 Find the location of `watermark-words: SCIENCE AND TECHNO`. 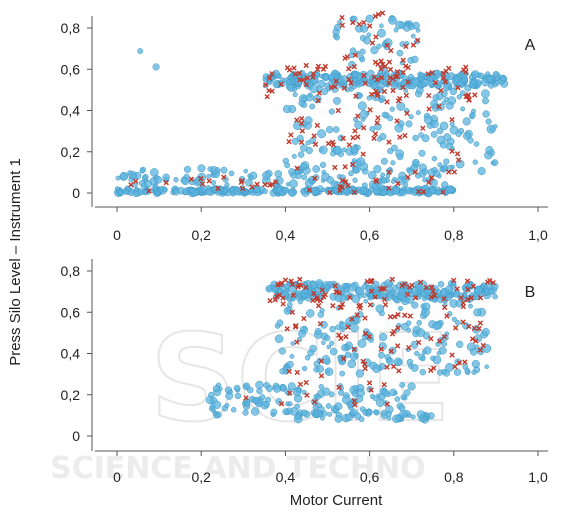

watermark-words: SCIENCE AND TECHNO is located at coordinates (238, 468).